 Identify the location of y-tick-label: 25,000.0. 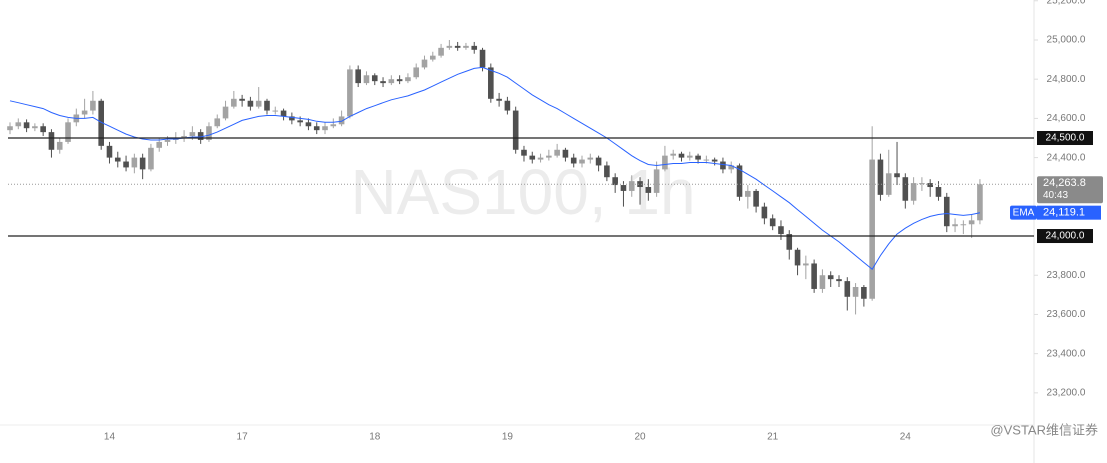
(1066, 40).